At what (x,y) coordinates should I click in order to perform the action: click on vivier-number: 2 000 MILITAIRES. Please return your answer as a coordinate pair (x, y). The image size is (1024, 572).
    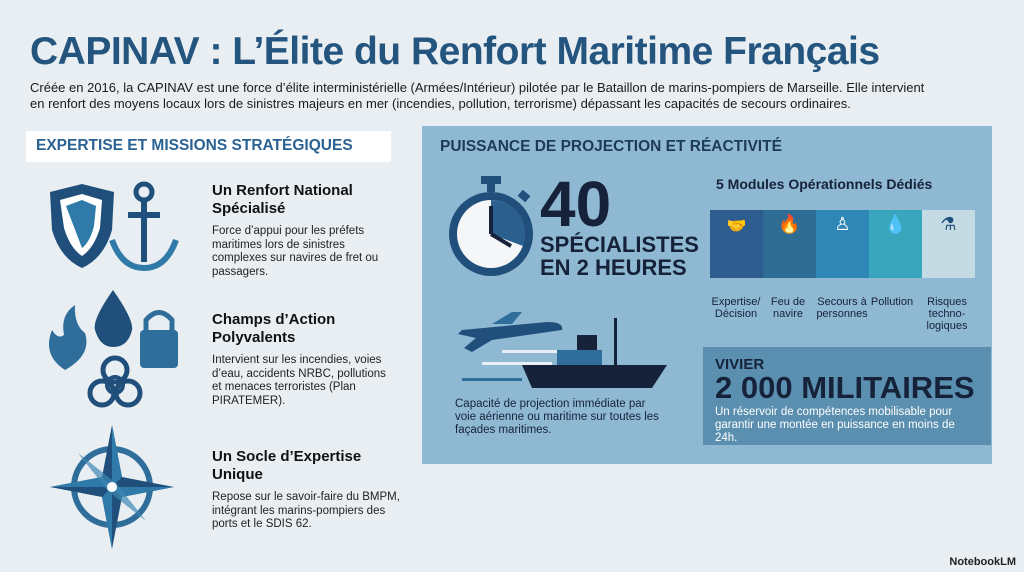
    Looking at the image, I should click on (845, 387).